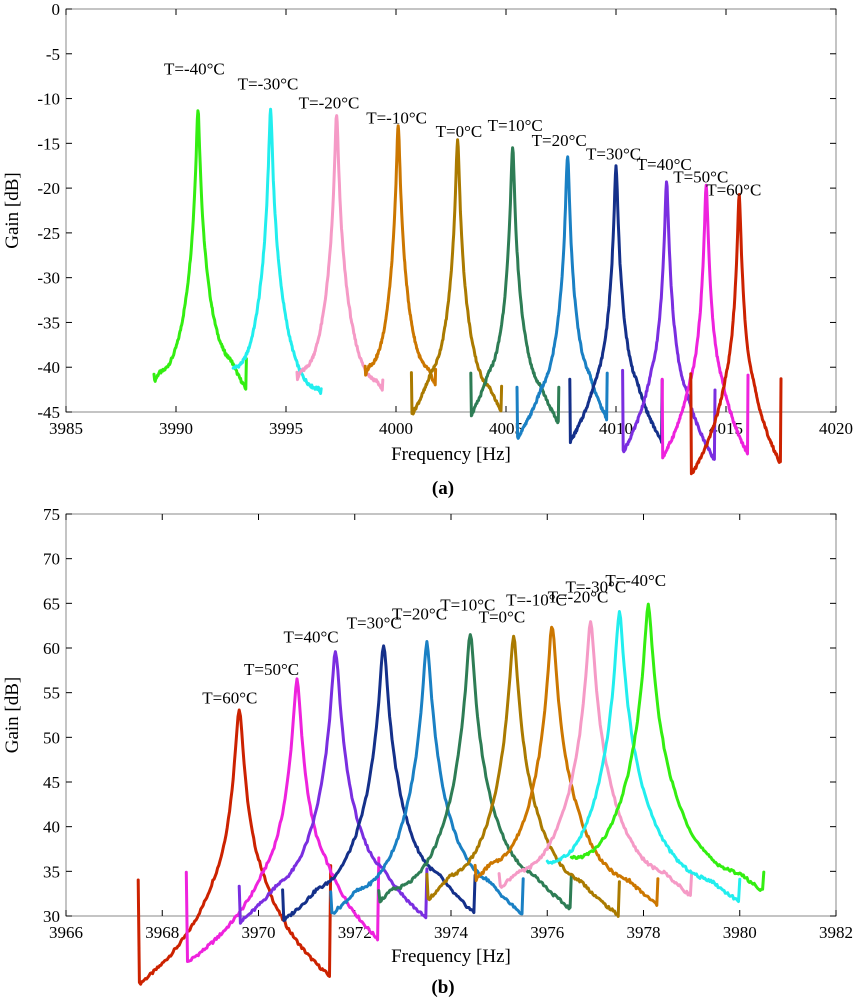  Describe the element at coordinates (48, 99) in the screenshot. I see `y-tick-label: -10` at that location.